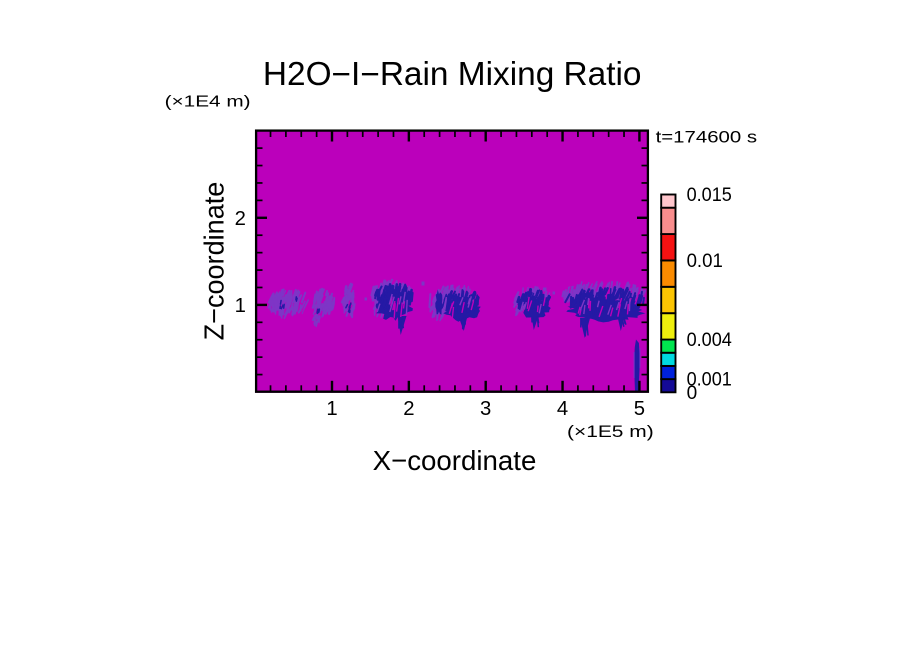 This screenshot has width=904, height=654. I want to click on svg-text: 5, so click(639, 409).